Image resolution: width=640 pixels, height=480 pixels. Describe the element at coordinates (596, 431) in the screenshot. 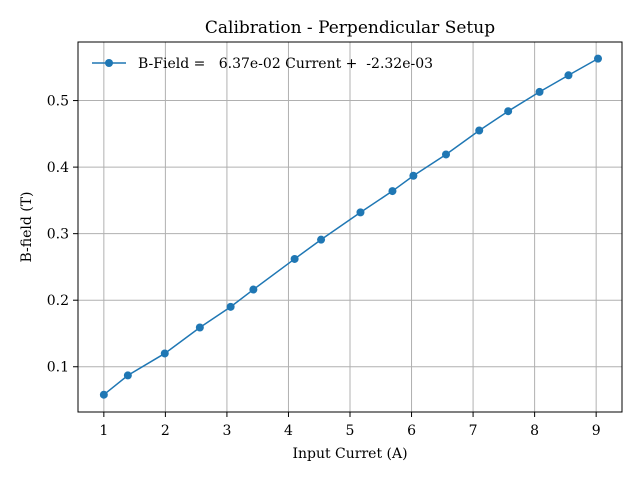

I see `x-tick-label: 9` at that location.